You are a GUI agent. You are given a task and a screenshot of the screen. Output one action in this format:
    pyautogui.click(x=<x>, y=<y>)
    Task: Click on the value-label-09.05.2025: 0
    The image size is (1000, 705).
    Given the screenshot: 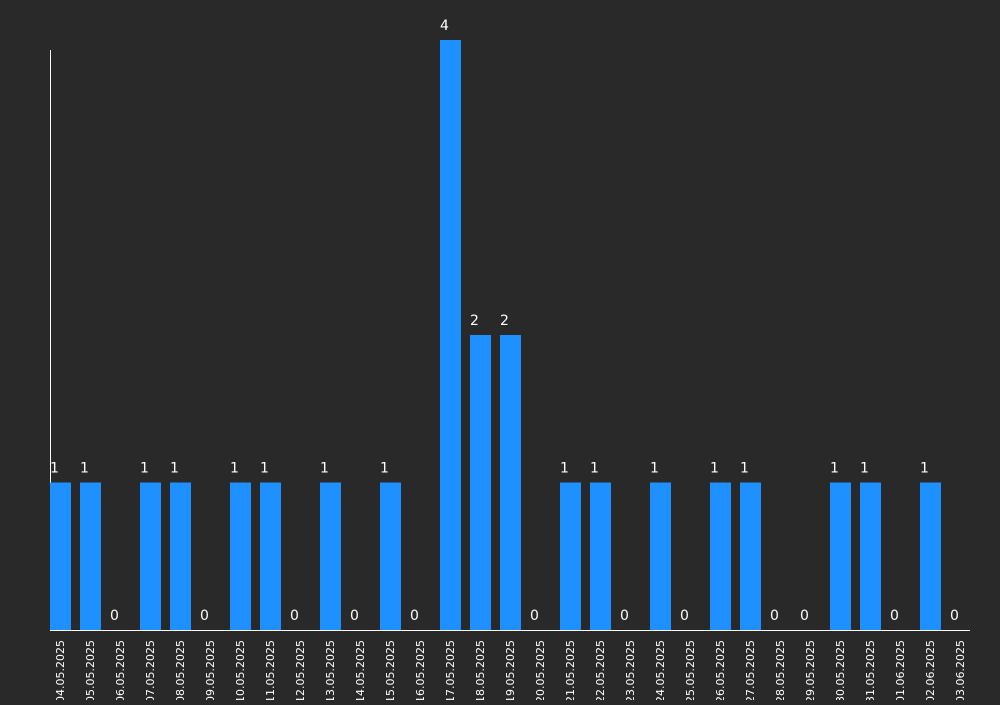 What is the action you would take?
    pyautogui.click(x=204, y=616)
    